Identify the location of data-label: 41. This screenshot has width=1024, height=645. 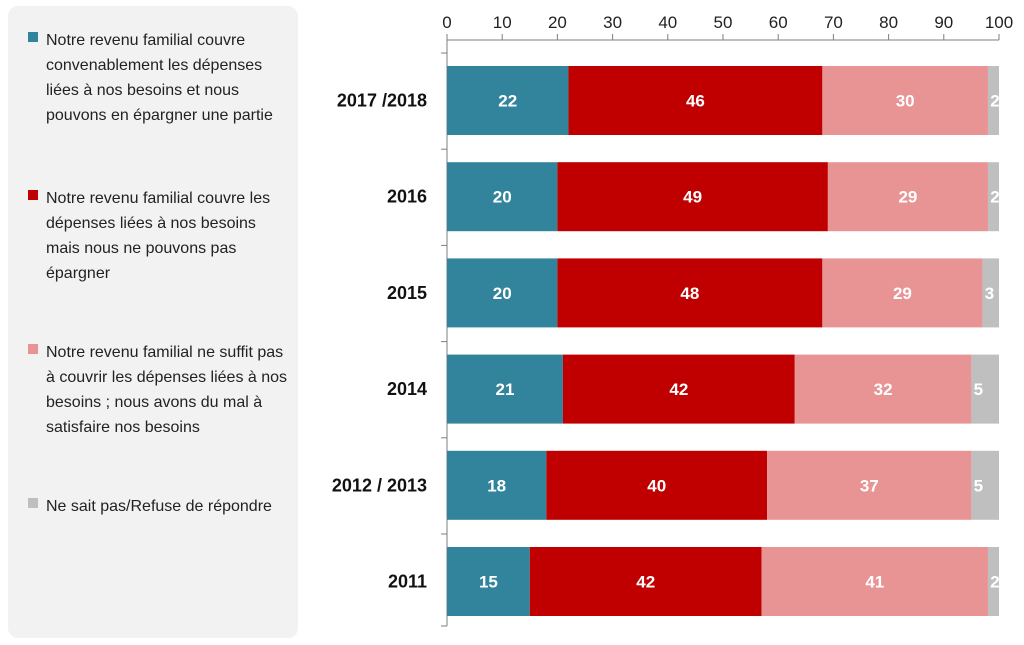
(874, 582).